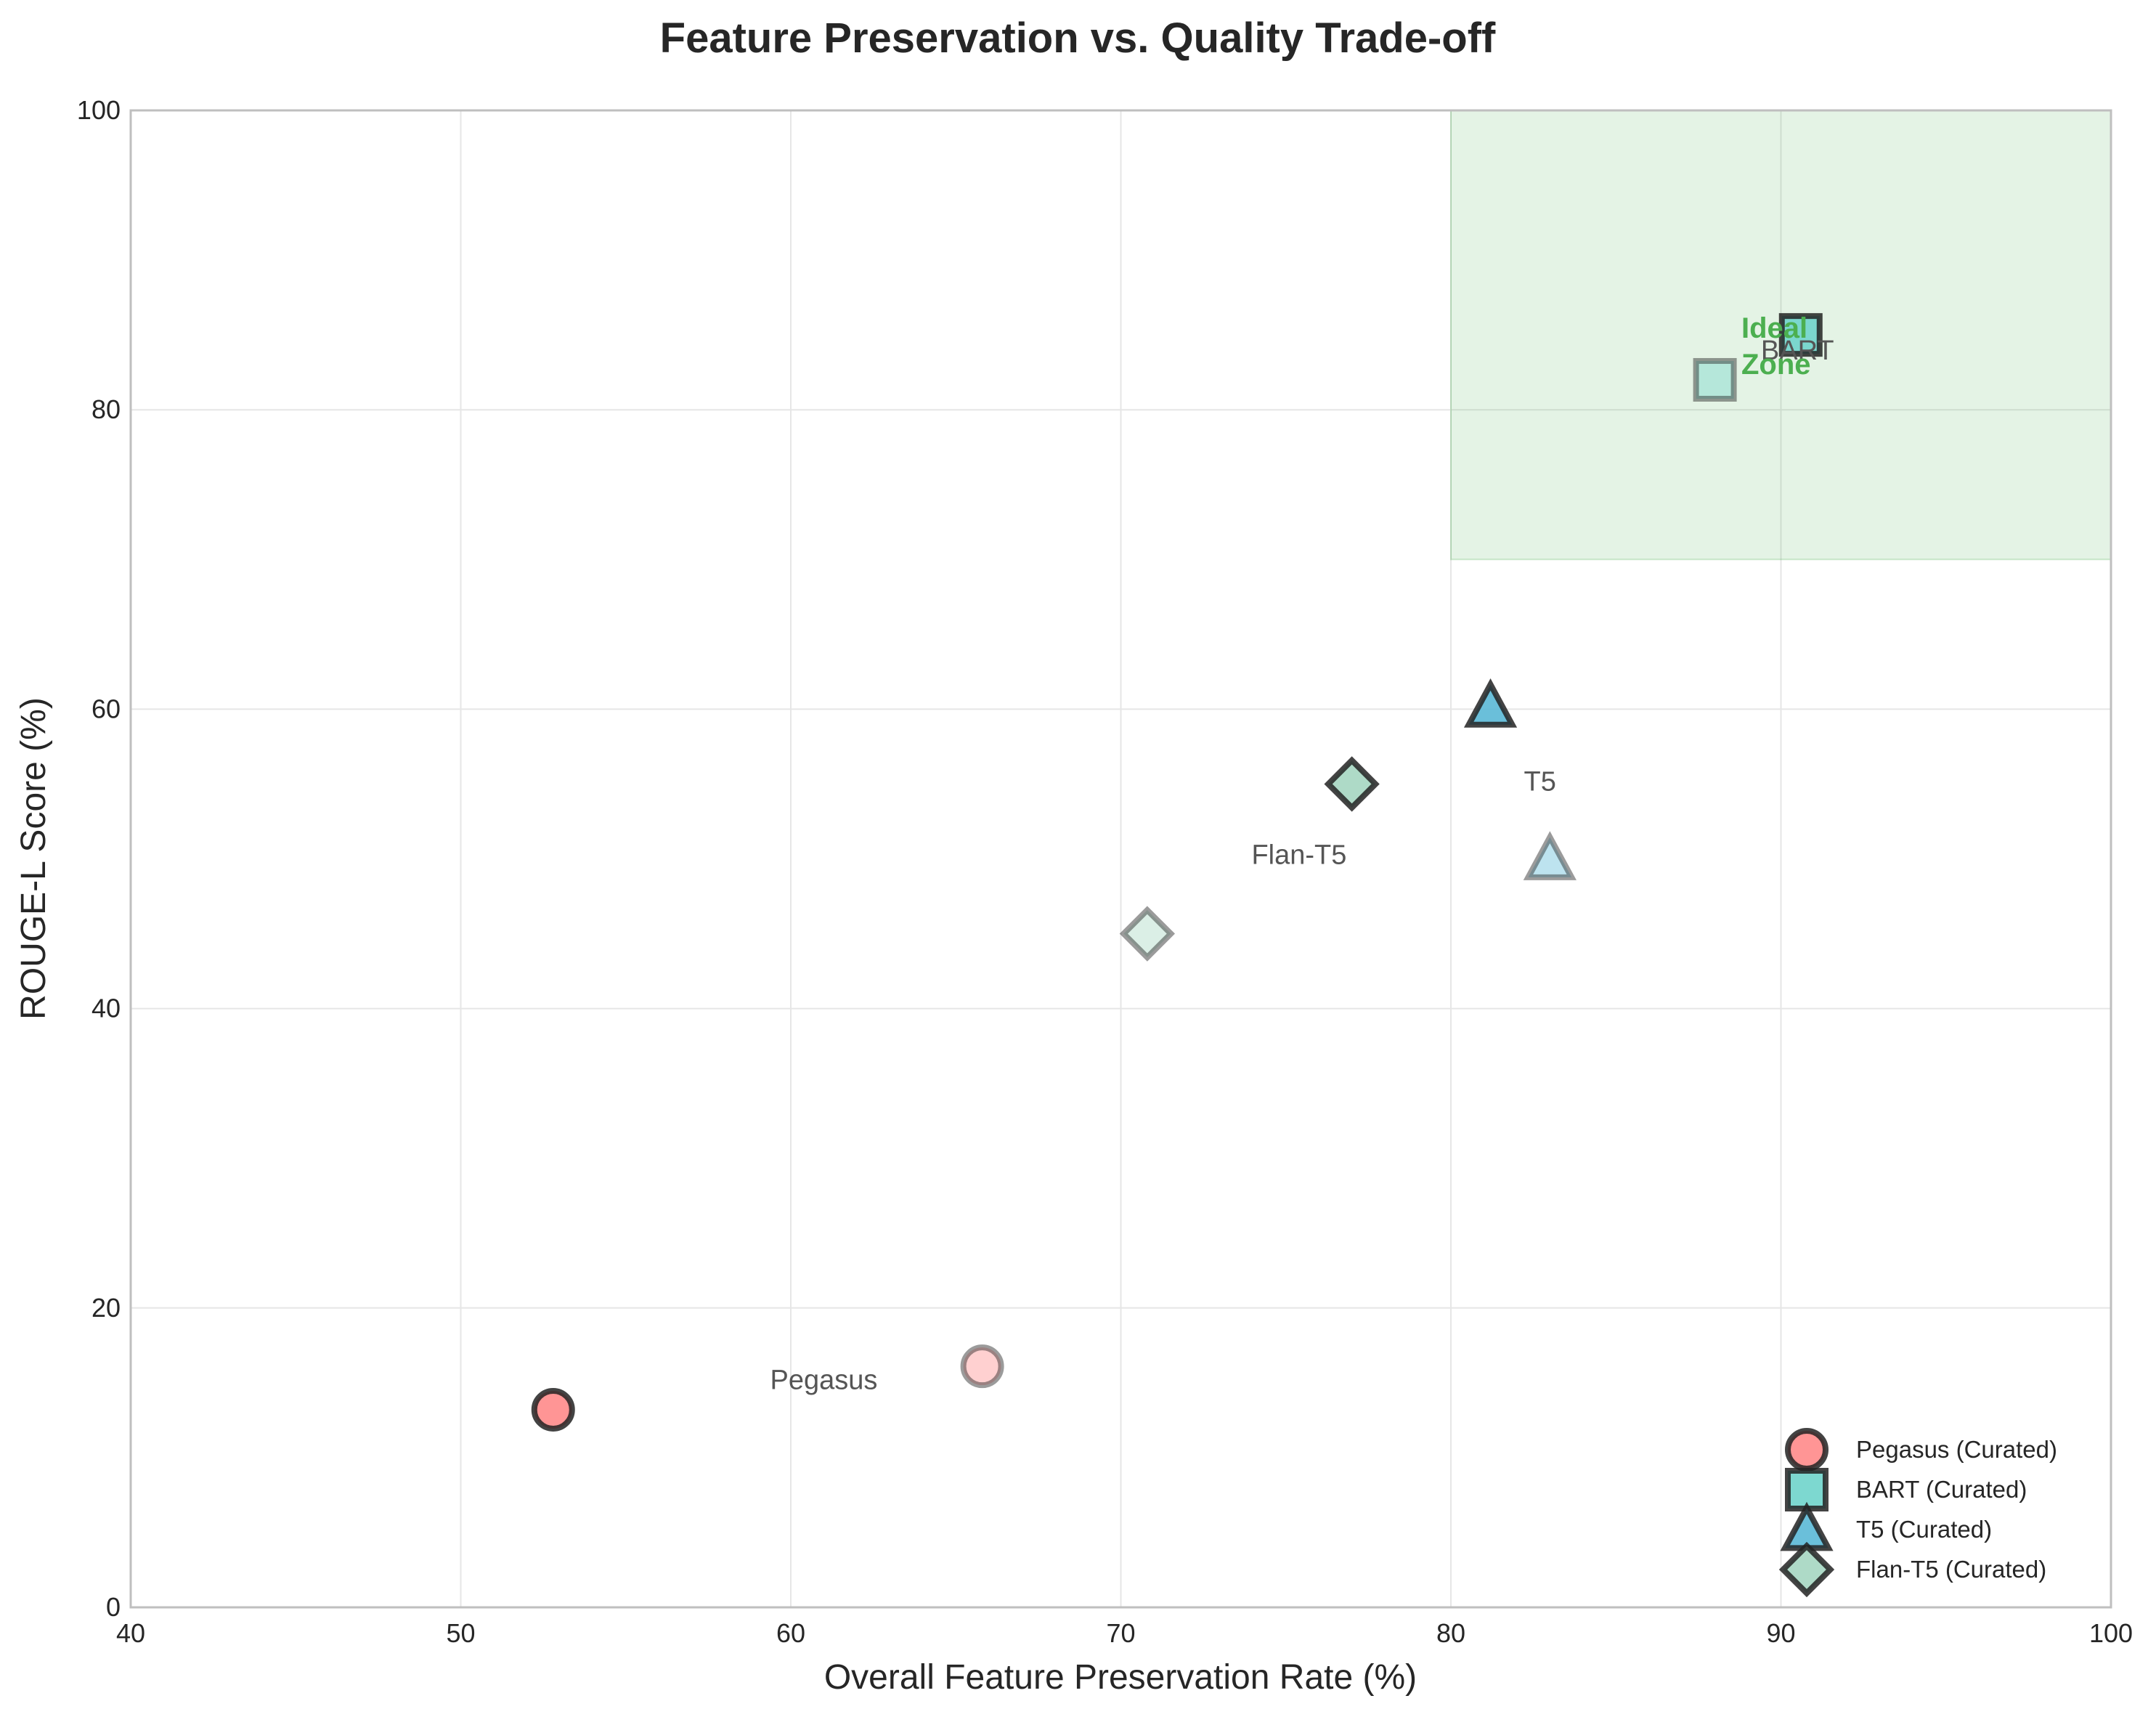 This screenshot has width=2156, height=1717. What do you see at coordinates (1806, 1569) in the screenshot?
I see `legend-marker-flan-t5` at bounding box center [1806, 1569].